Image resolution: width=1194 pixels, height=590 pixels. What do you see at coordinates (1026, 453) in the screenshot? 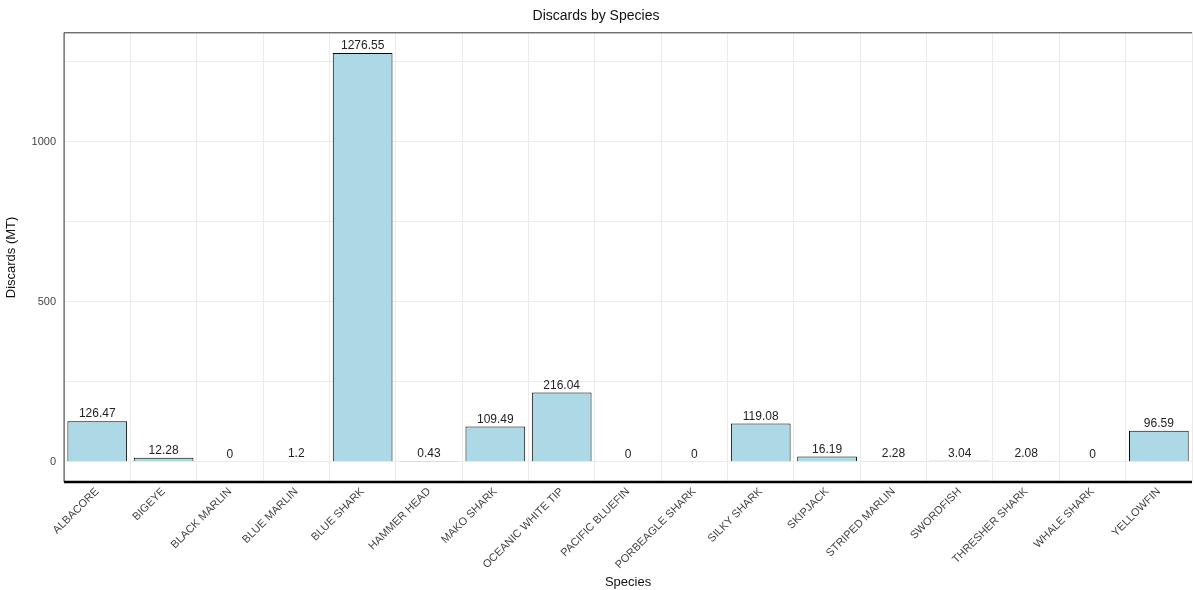
I see `data-label: 2.08` at bounding box center [1026, 453].